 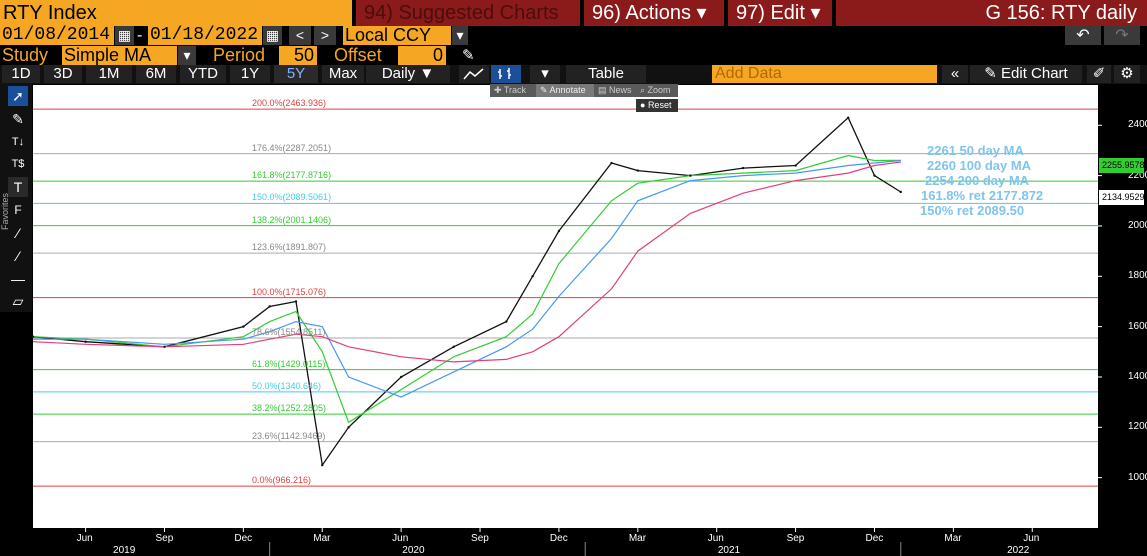 What do you see at coordinates (325, 35) in the screenshot?
I see `next-range-button: >` at bounding box center [325, 35].